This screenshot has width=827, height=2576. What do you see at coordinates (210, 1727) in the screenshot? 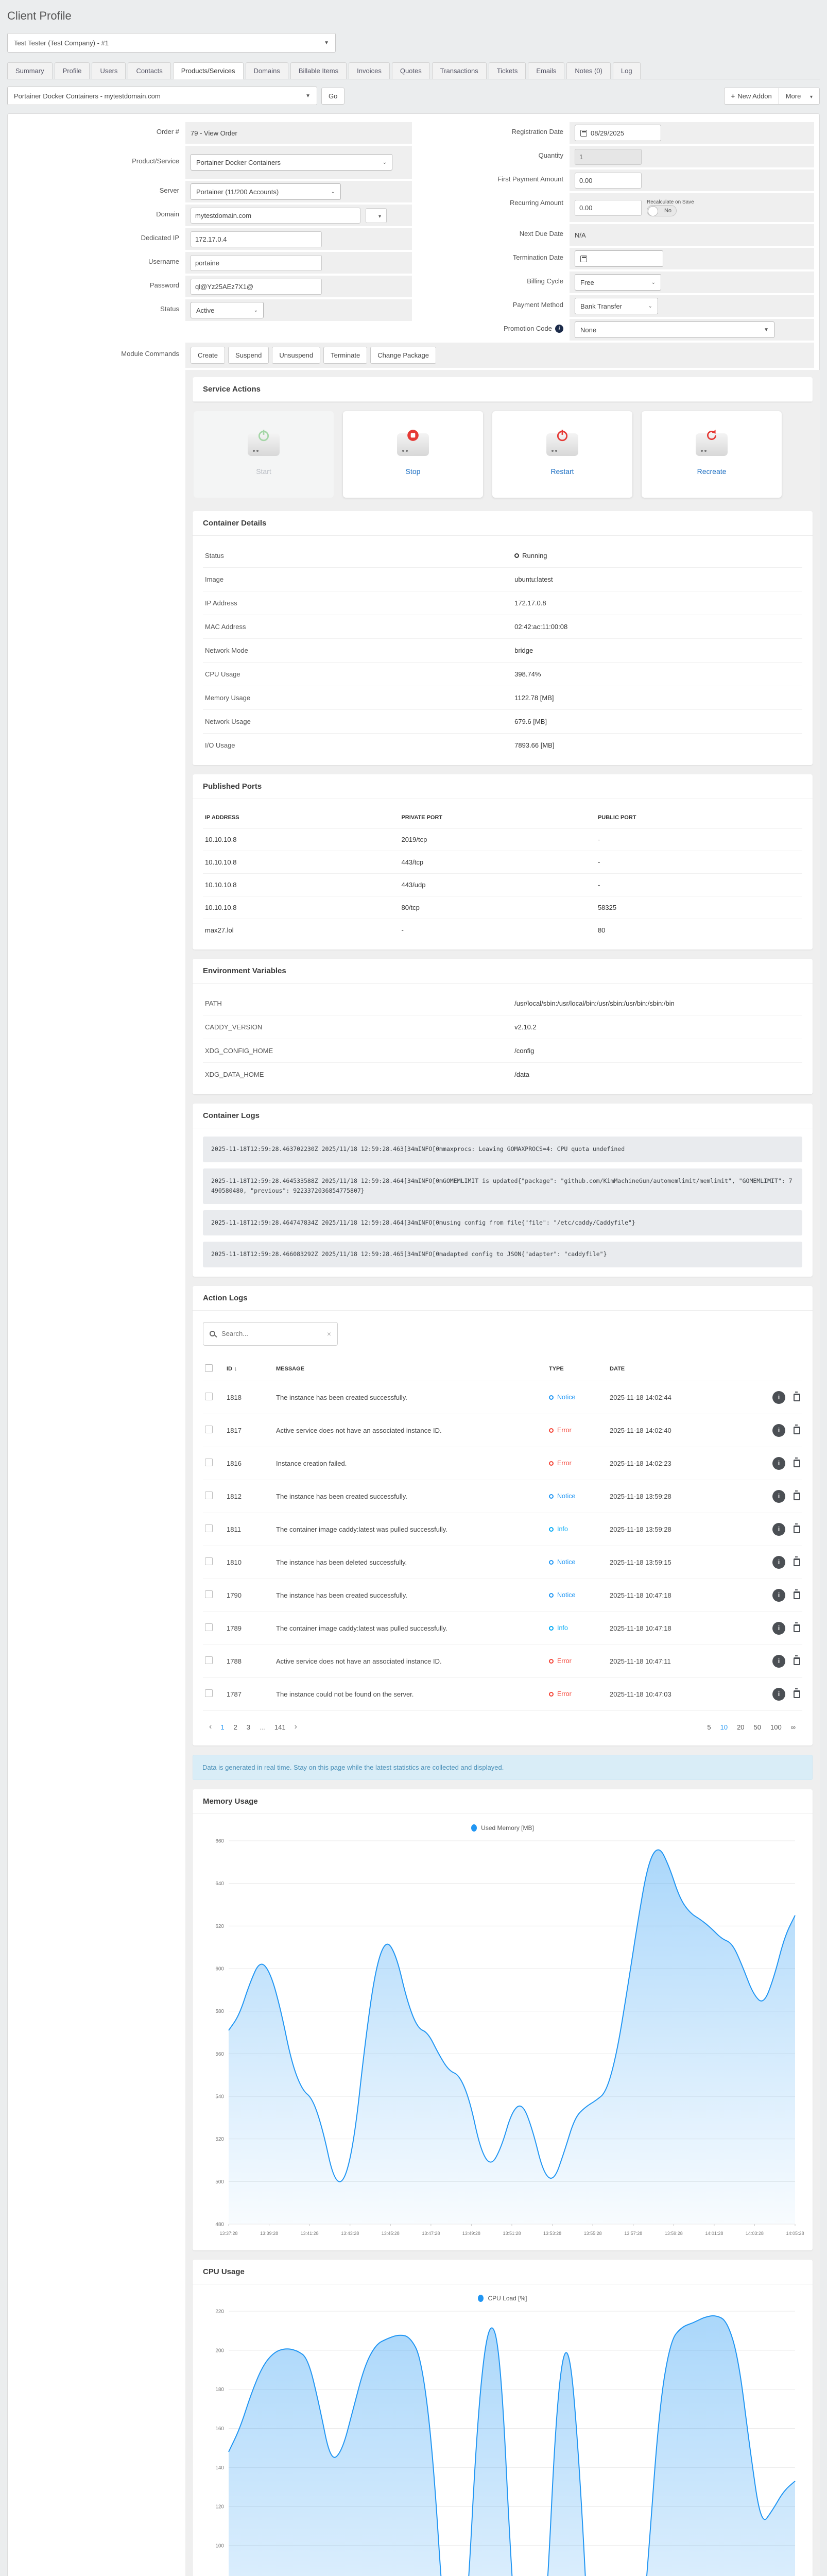
I see `prev-page-icon: ‹` at bounding box center [210, 1727].